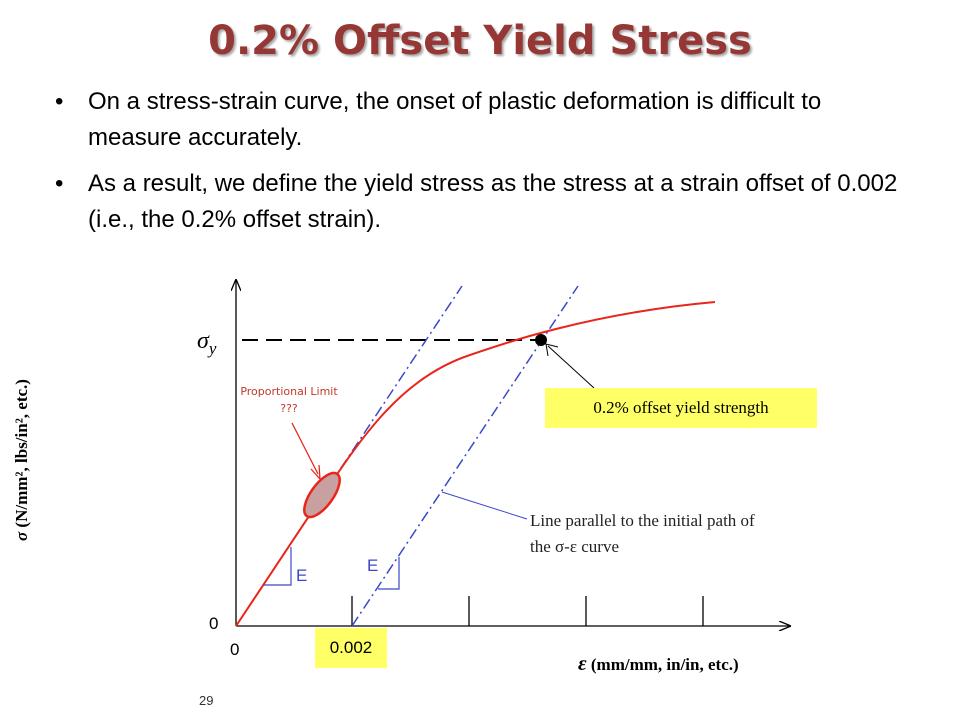  I want to click on yield-strength-callout: 0.2% offset yield strength, so click(681, 408).